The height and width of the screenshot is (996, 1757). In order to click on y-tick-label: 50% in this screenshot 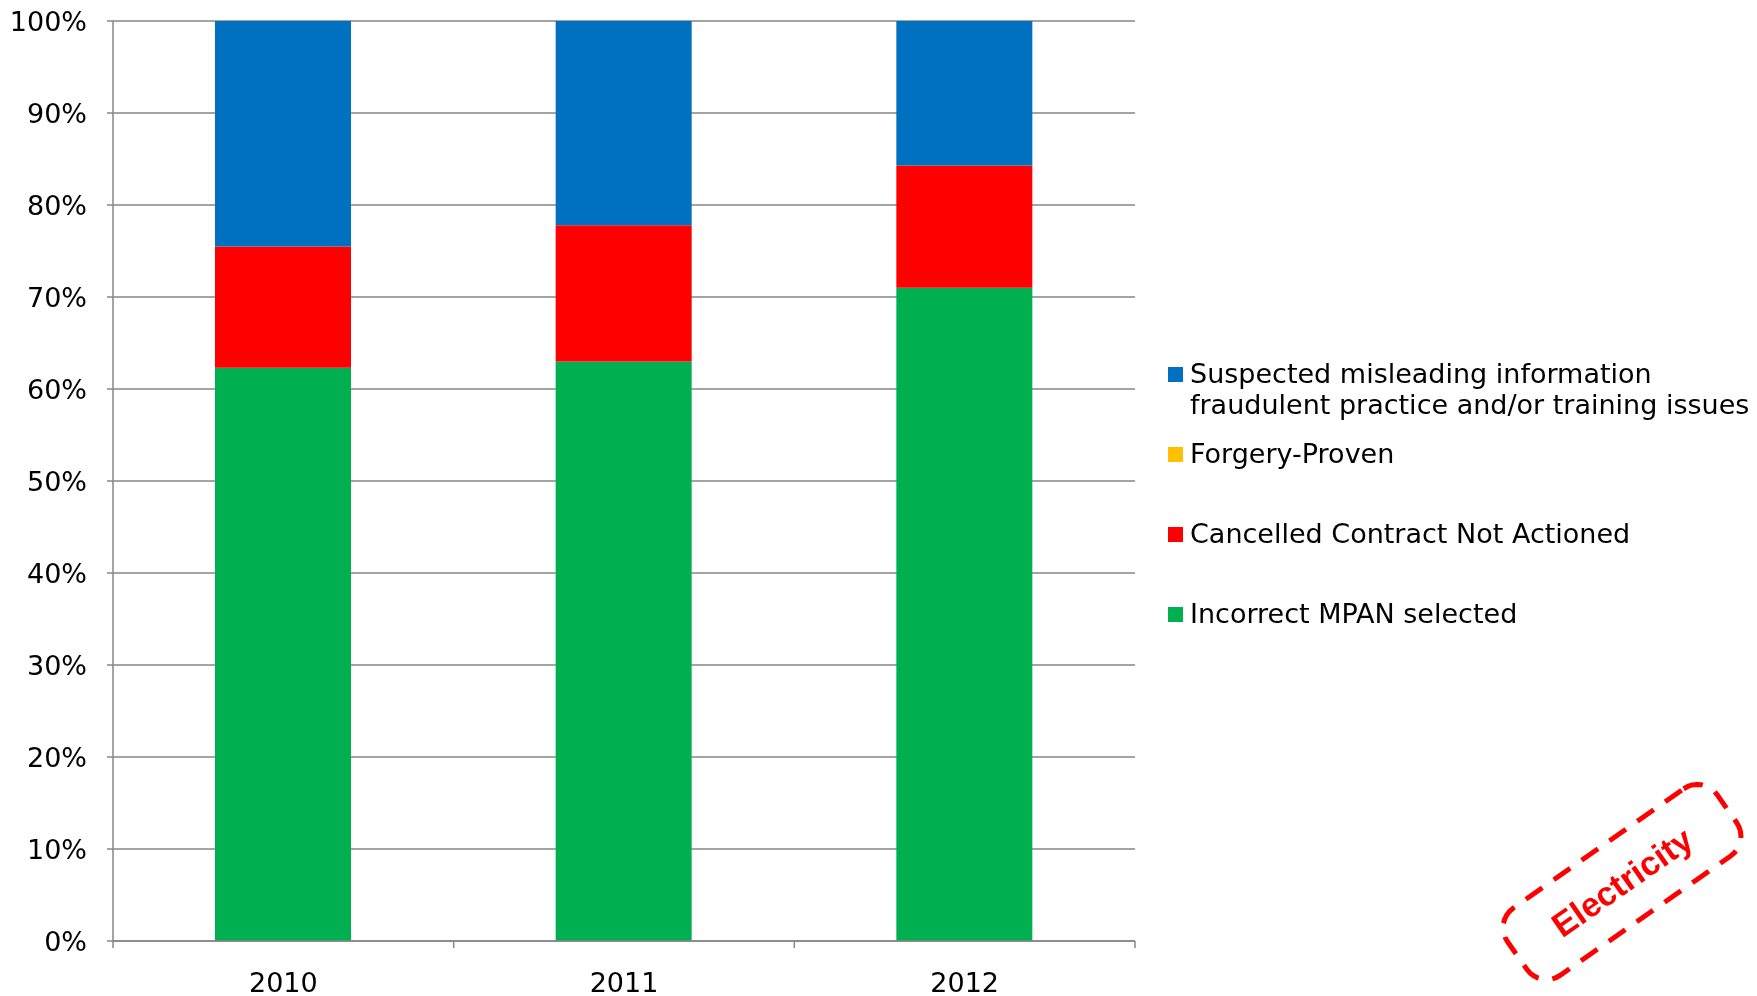, I will do `click(56, 481)`.